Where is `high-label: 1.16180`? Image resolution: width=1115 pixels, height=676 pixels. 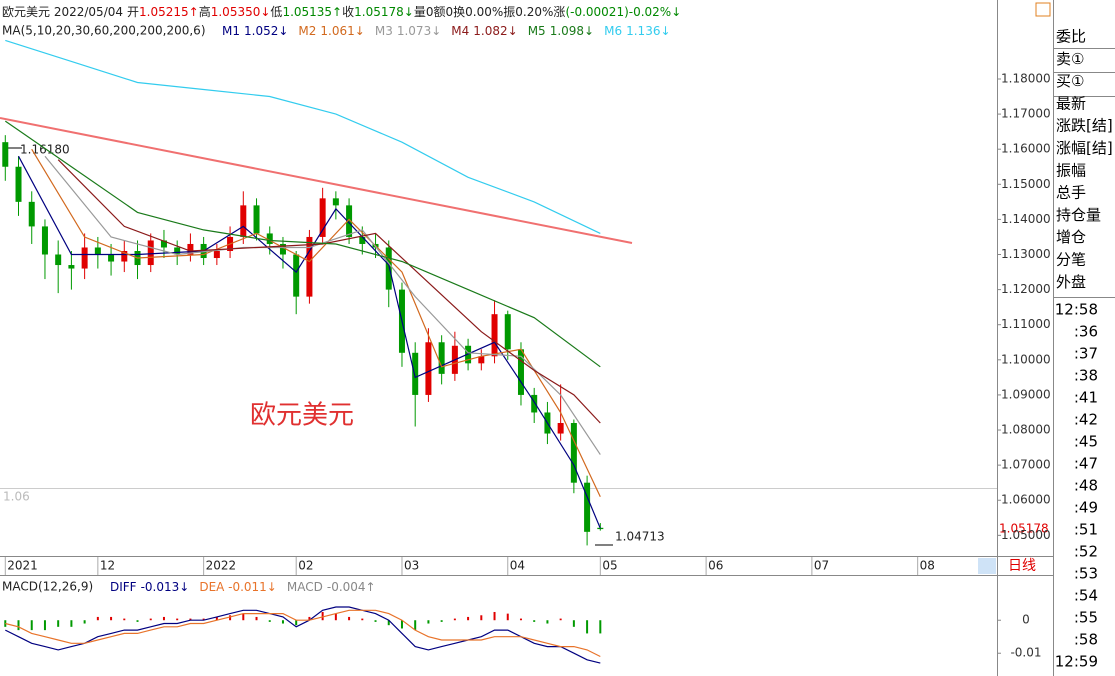 high-label: 1.16180 is located at coordinates (45, 150).